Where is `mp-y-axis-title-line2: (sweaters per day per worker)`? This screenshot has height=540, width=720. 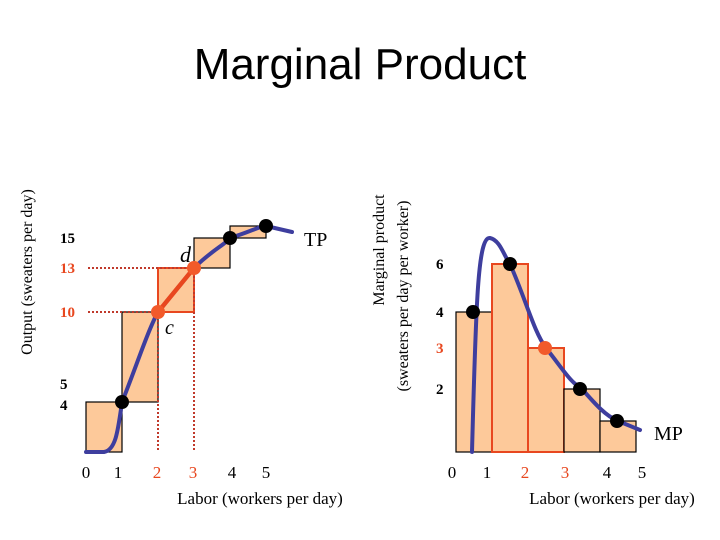 mp-y-axis-title-line2: (sweaters per day per worker) is located at coordinates (403, 295).